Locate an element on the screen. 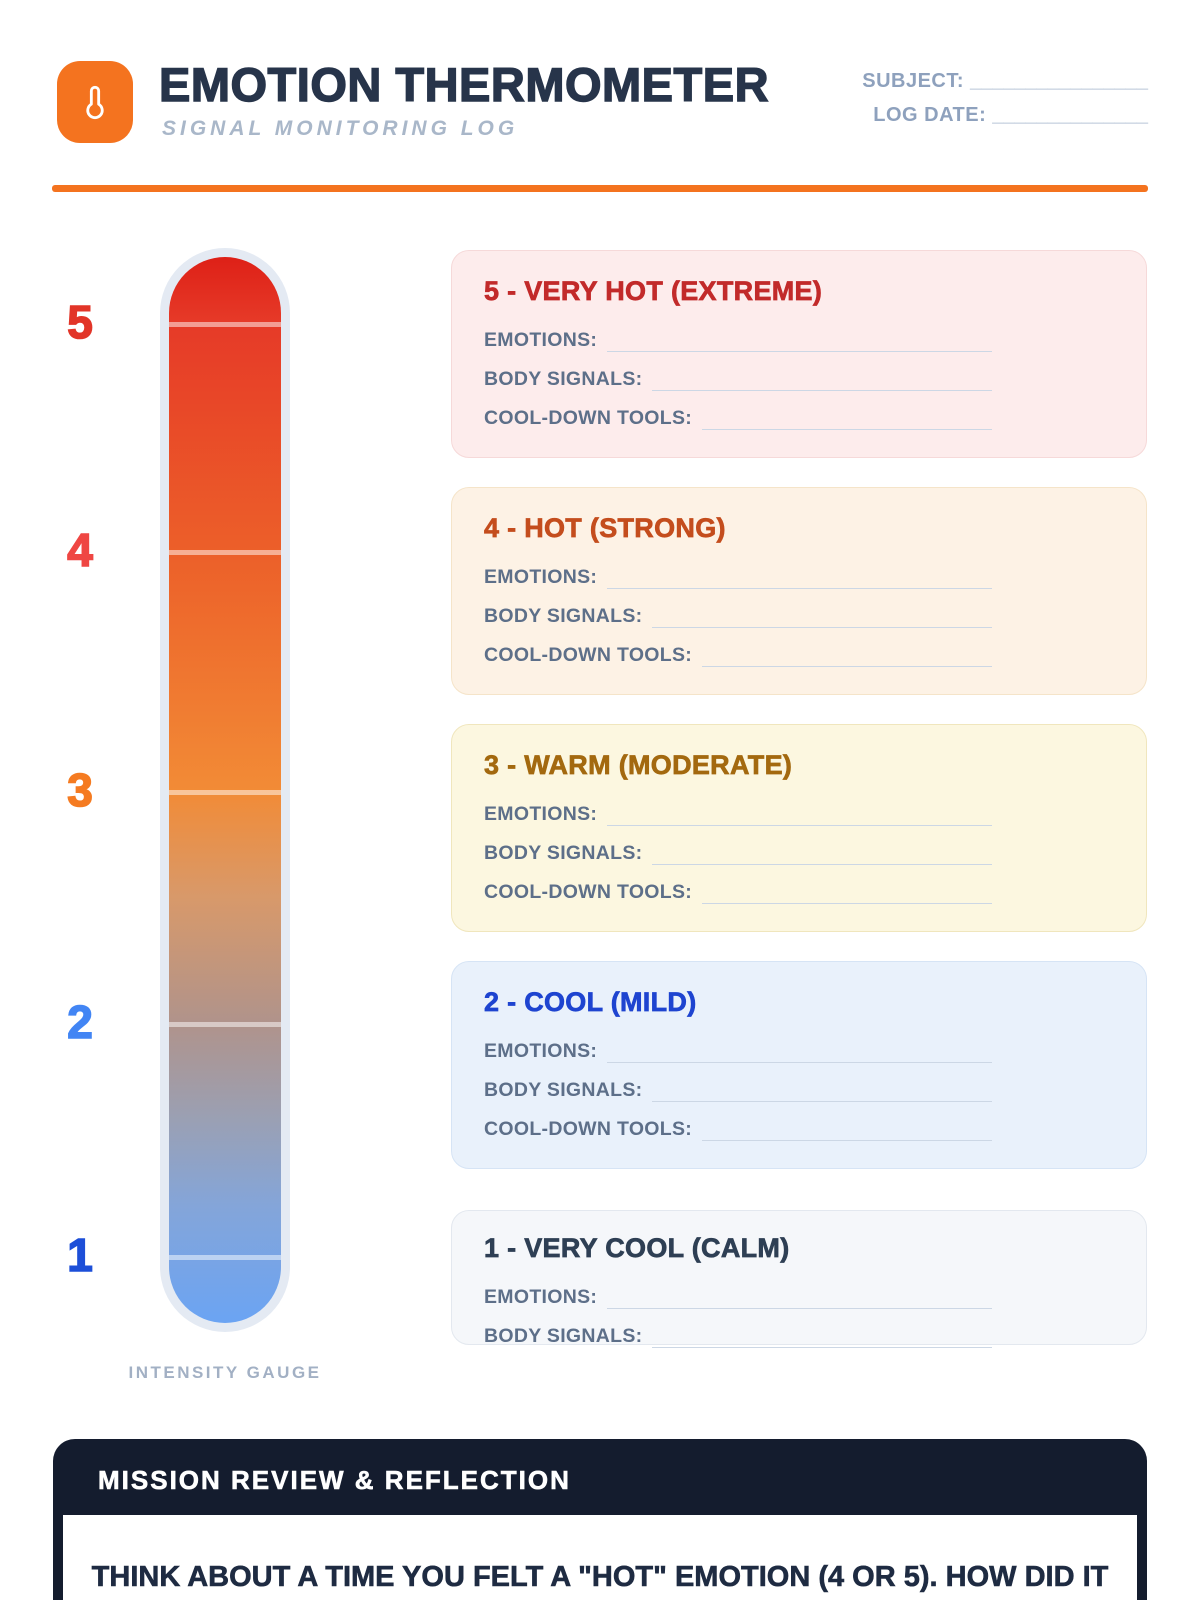 The image size is (1200, 1600). thermometer-tube is located at coordinates (225, 790).